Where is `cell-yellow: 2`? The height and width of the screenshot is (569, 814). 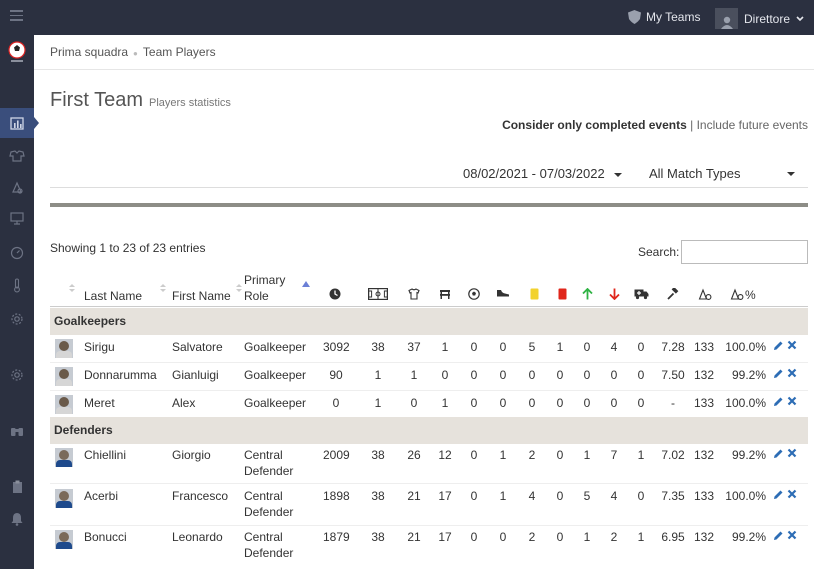 cell-yellow: 2 is located at coordinates (532, 537).